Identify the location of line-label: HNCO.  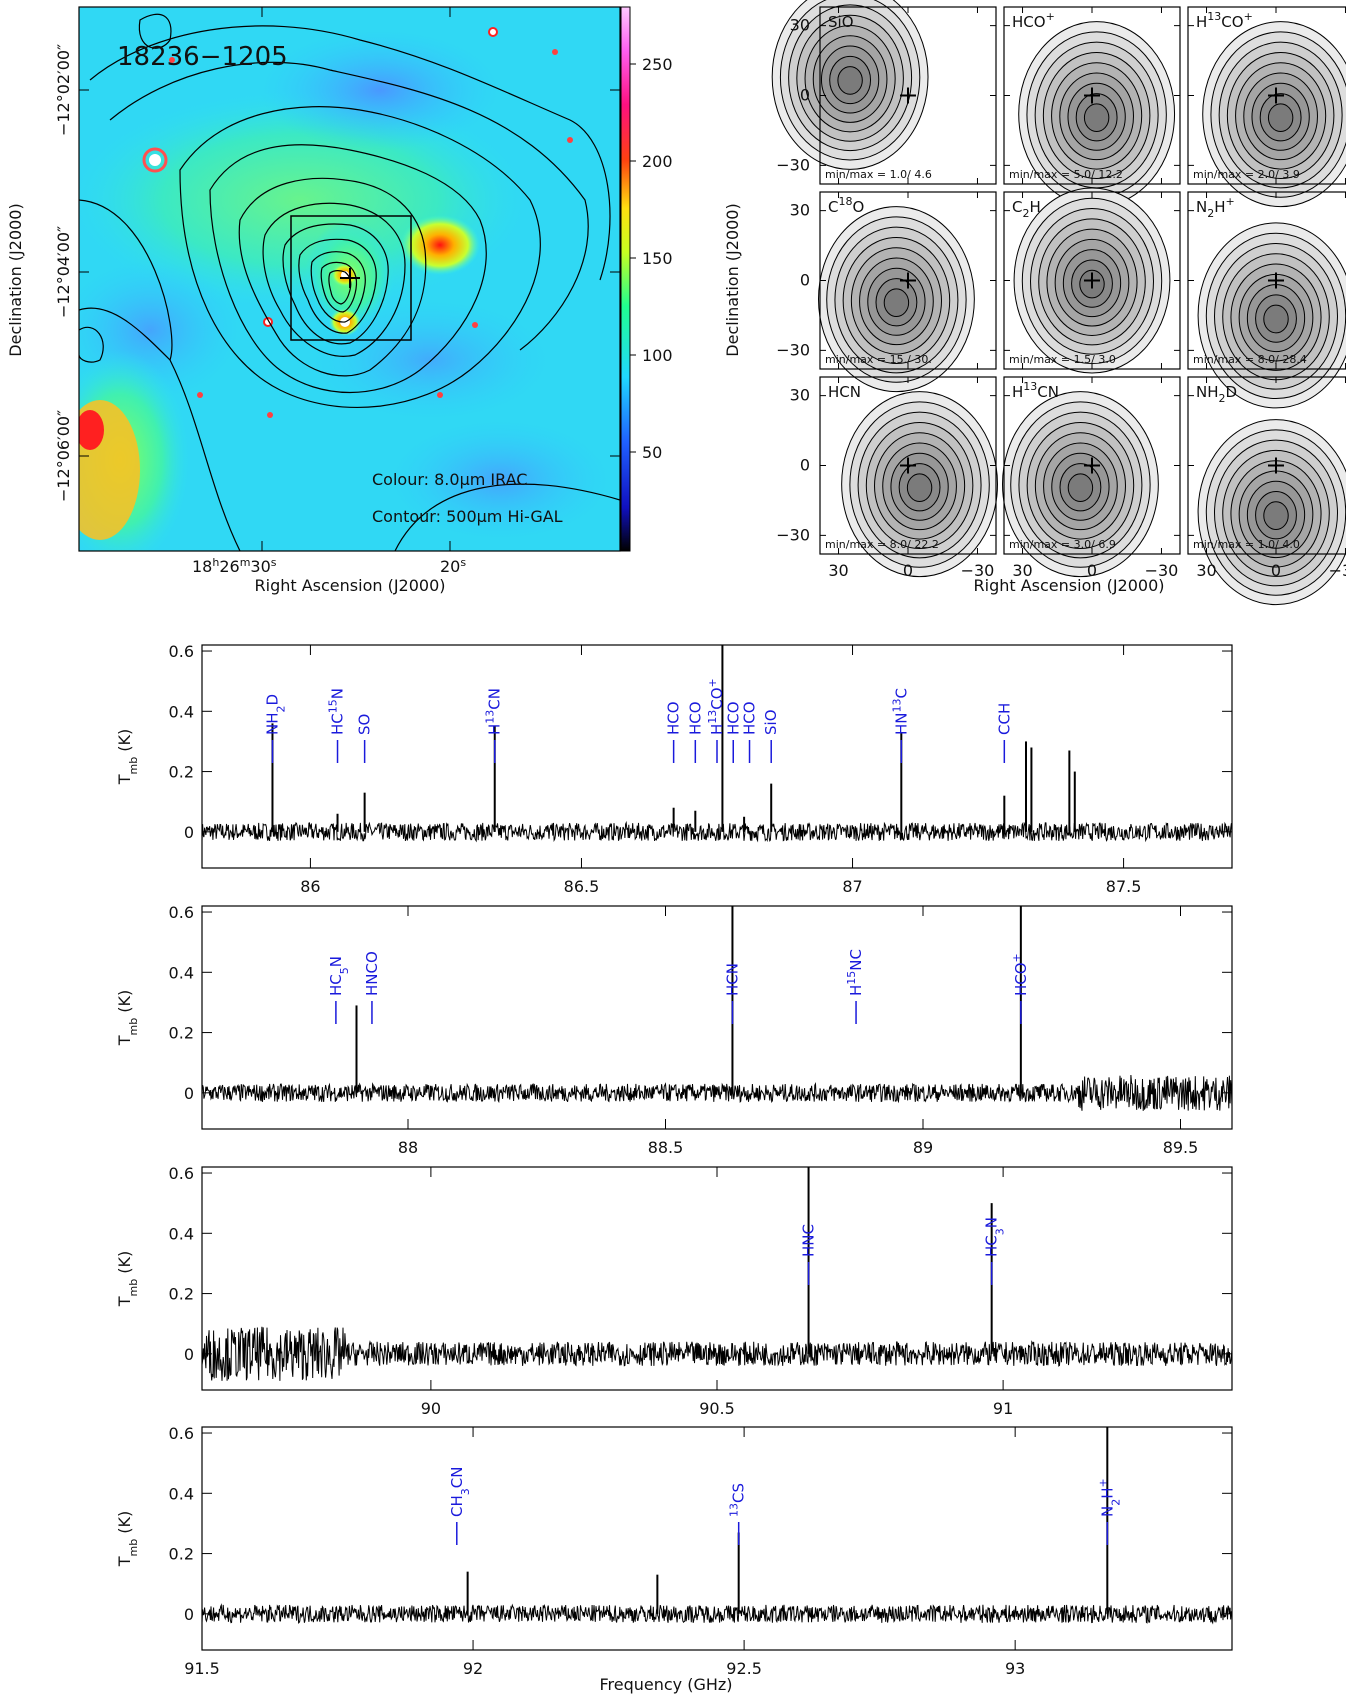
(372, 973).